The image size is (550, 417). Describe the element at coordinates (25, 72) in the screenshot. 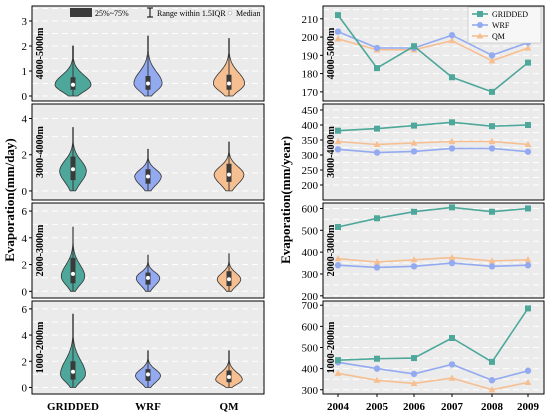

I see `y-tick-label: 1` at that location.